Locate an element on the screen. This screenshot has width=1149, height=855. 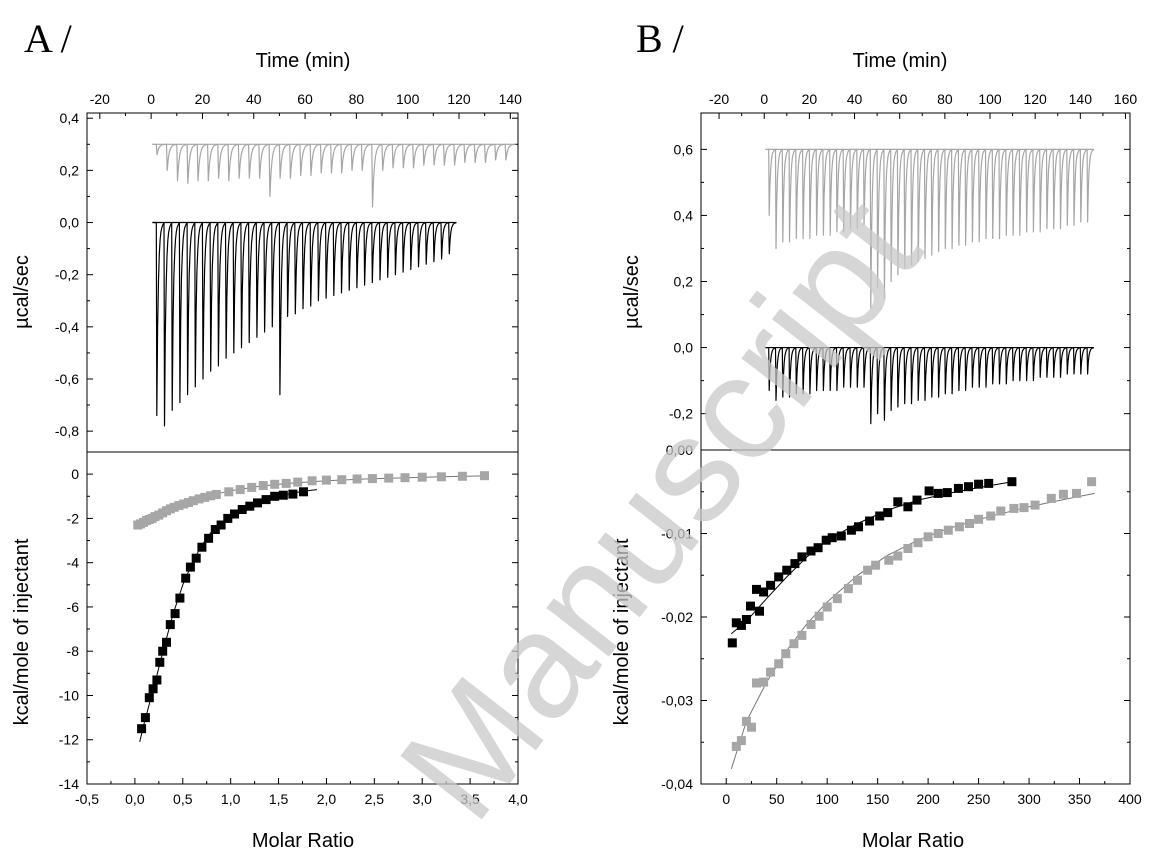
y-tick-label: -0,03 is located at coordinates (677, 701).